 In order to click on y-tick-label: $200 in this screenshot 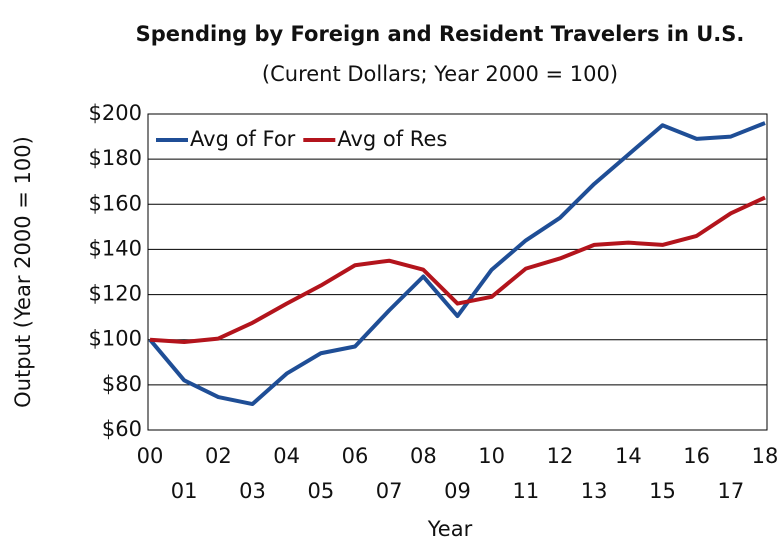, I will do `click(115, 113)`.